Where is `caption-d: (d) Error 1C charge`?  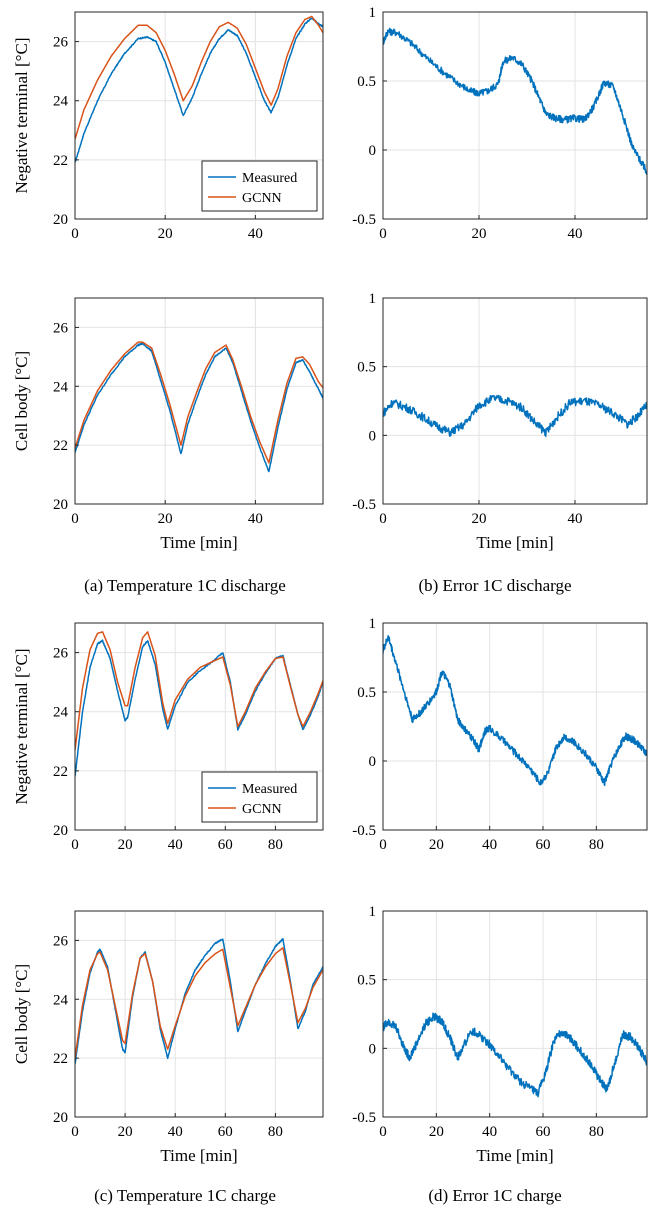
caption-d: (d) Error 1C charge is located at coordinates (494, 1195).